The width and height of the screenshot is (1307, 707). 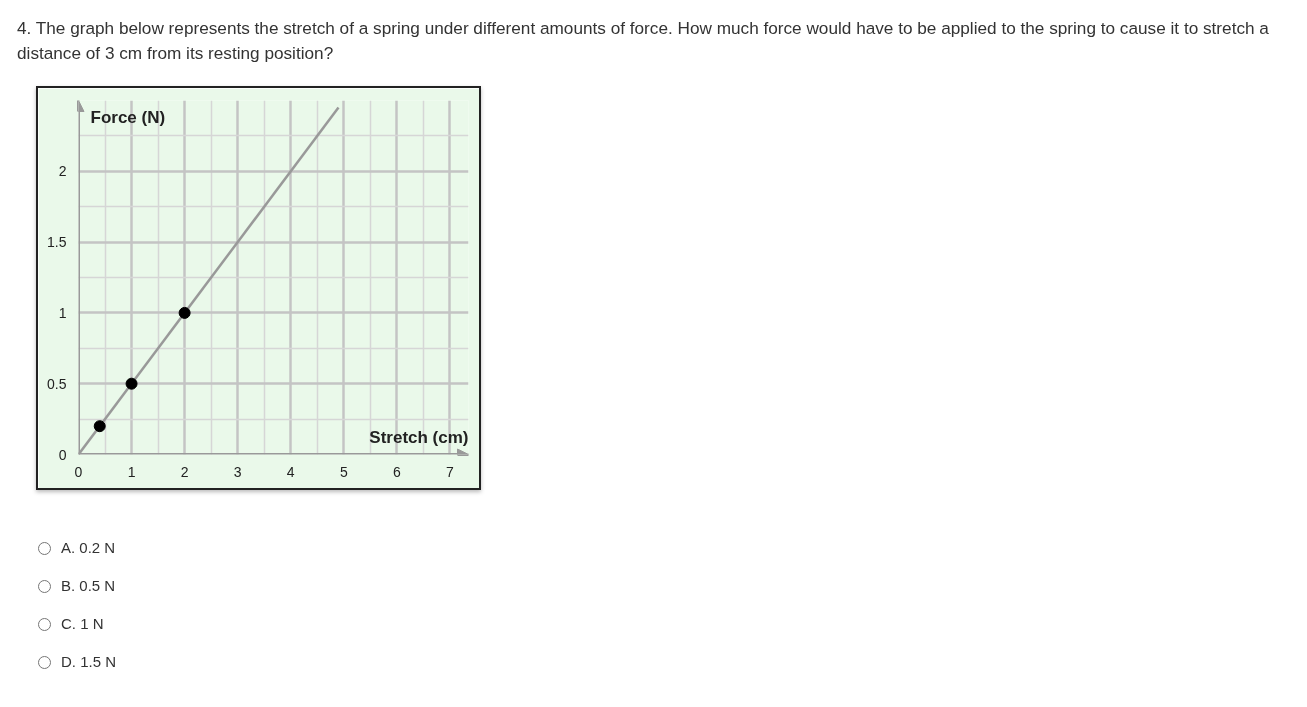 I want to click on x-tick-label: 5, so click(x=343, y=471).